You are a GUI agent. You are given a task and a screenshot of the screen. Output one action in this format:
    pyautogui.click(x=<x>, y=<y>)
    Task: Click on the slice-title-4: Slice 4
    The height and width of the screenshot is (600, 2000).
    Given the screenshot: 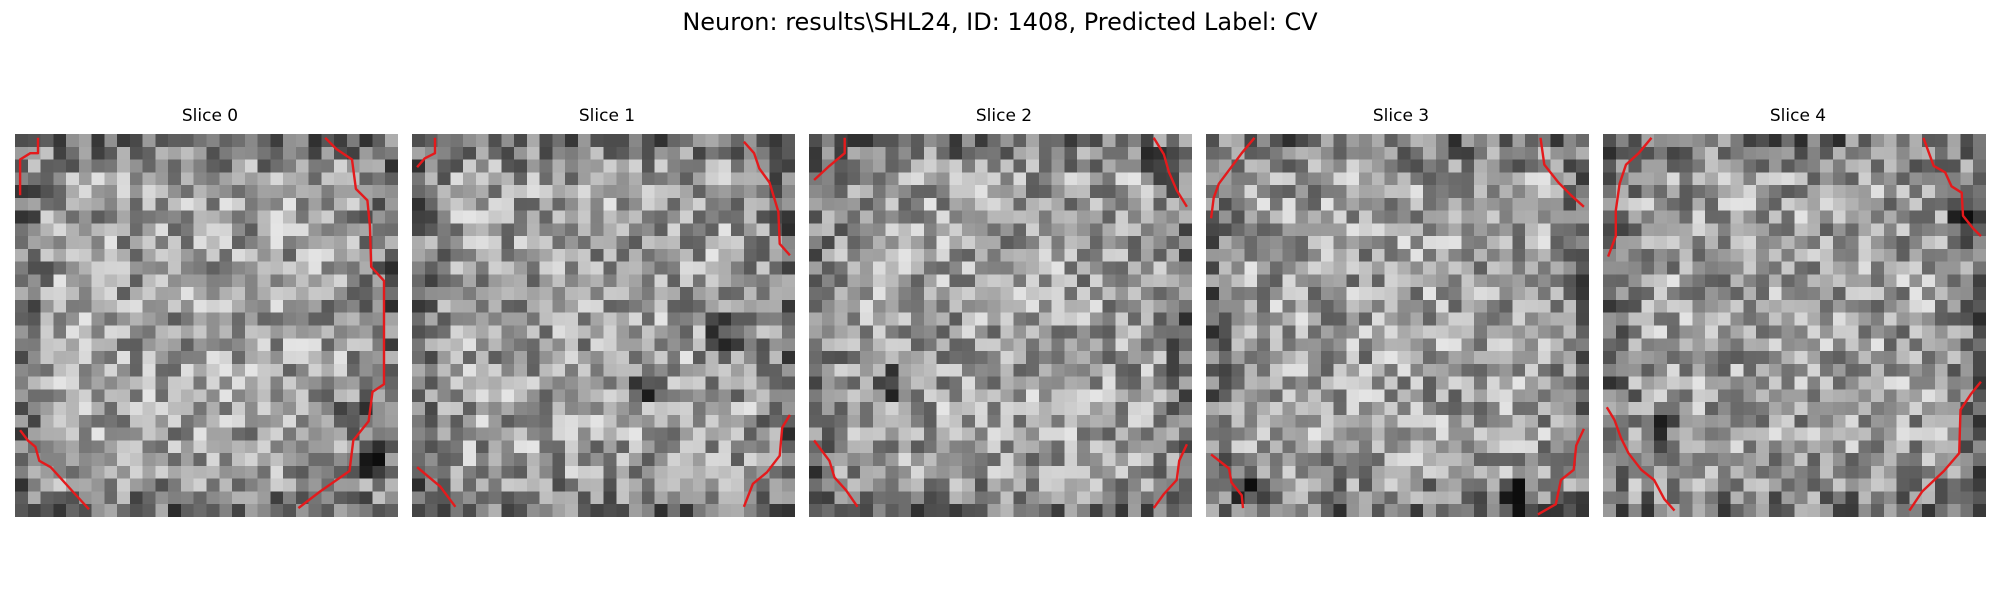 What is the action you would take?
    pyautogui.click(x=1798, y=116)
    